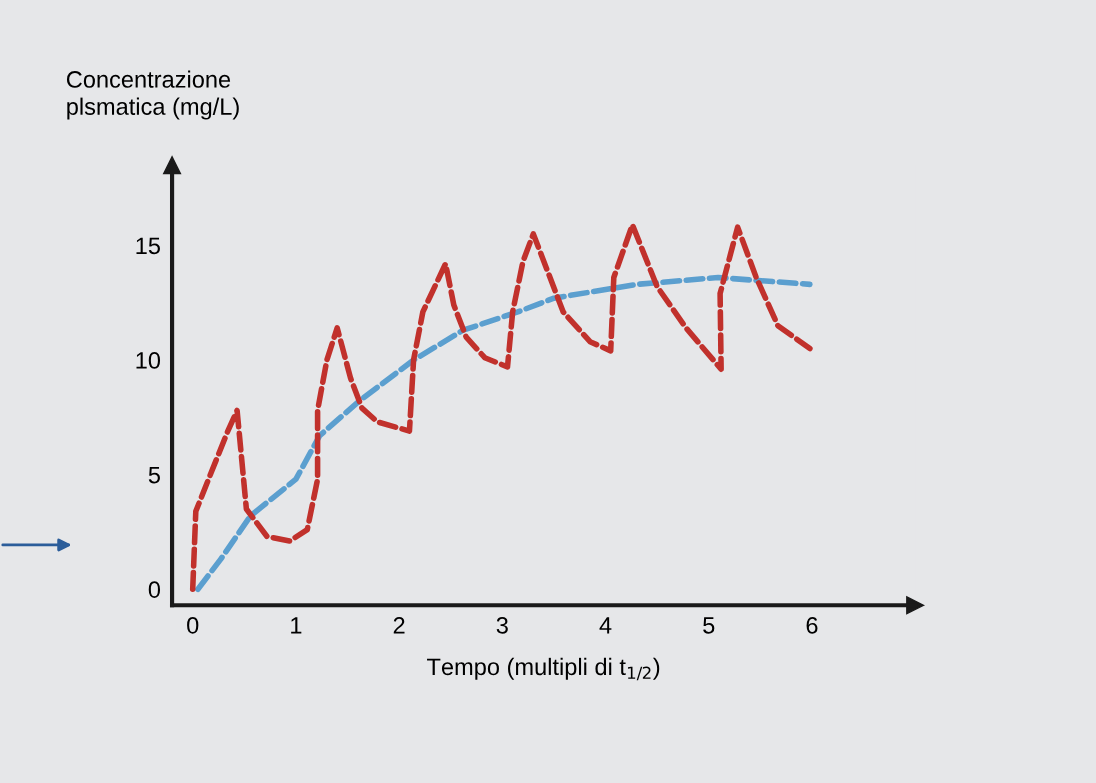  Describe the element at coordinates (502, 625) in the screenshot. I see `x-tick-label: 3` at that location.